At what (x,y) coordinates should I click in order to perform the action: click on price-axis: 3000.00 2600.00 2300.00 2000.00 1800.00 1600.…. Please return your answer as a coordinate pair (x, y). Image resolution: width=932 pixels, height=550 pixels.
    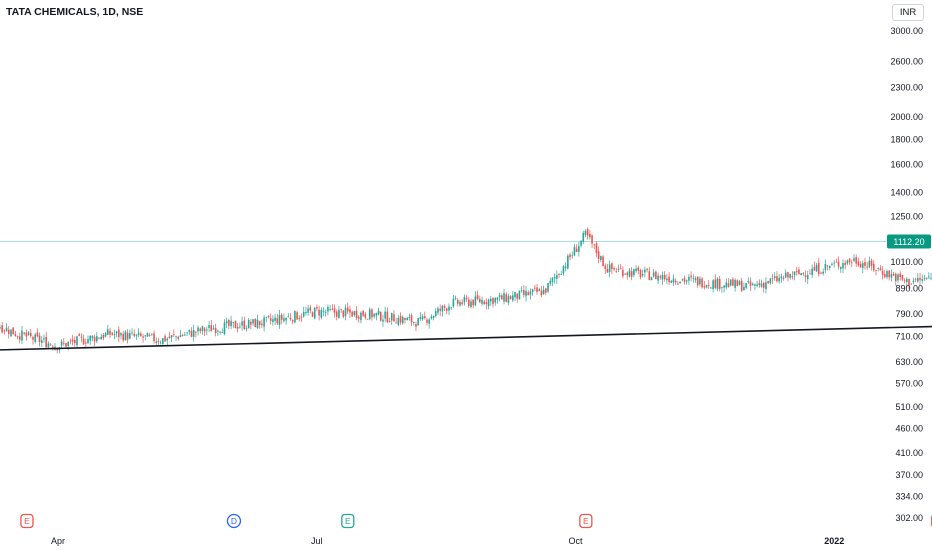
    Looking at the image, I should click on (909, 274).